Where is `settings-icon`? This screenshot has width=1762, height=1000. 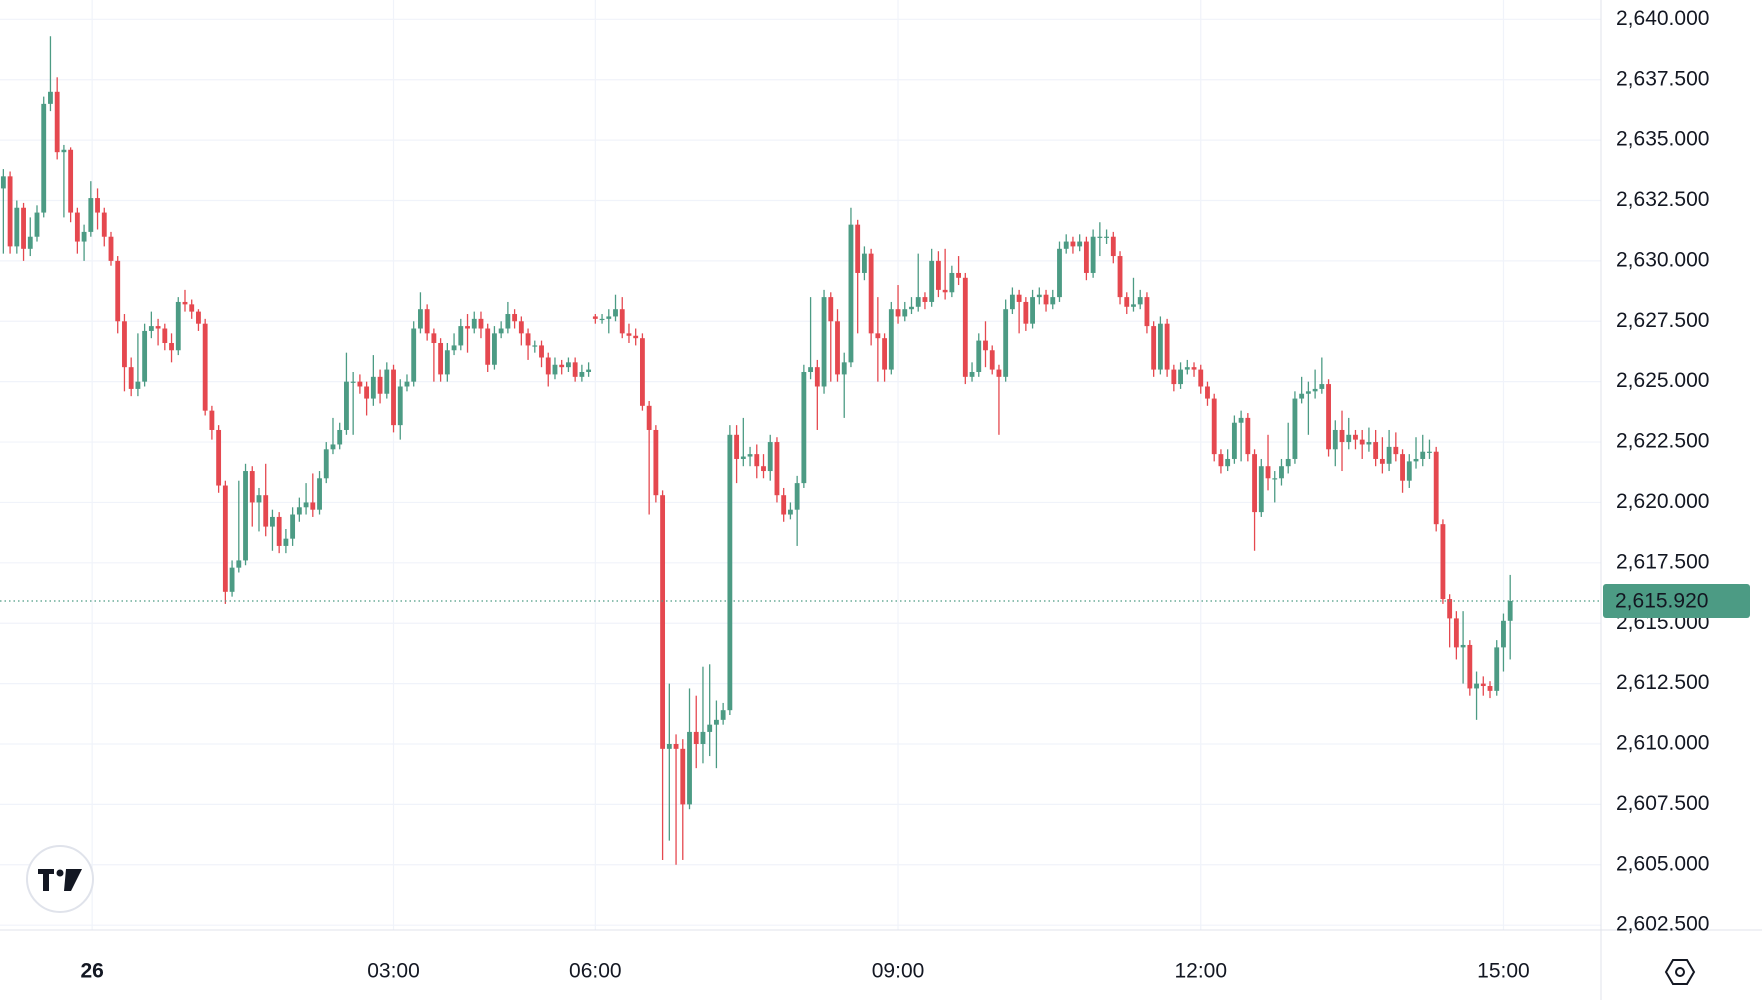 settings-icon is located at coordinates (1680, 972).